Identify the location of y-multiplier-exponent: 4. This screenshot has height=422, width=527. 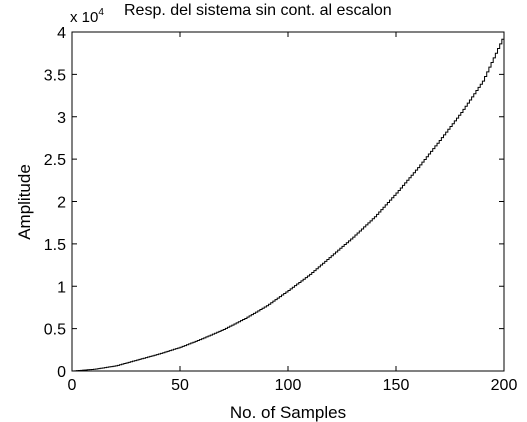
(101, 12).